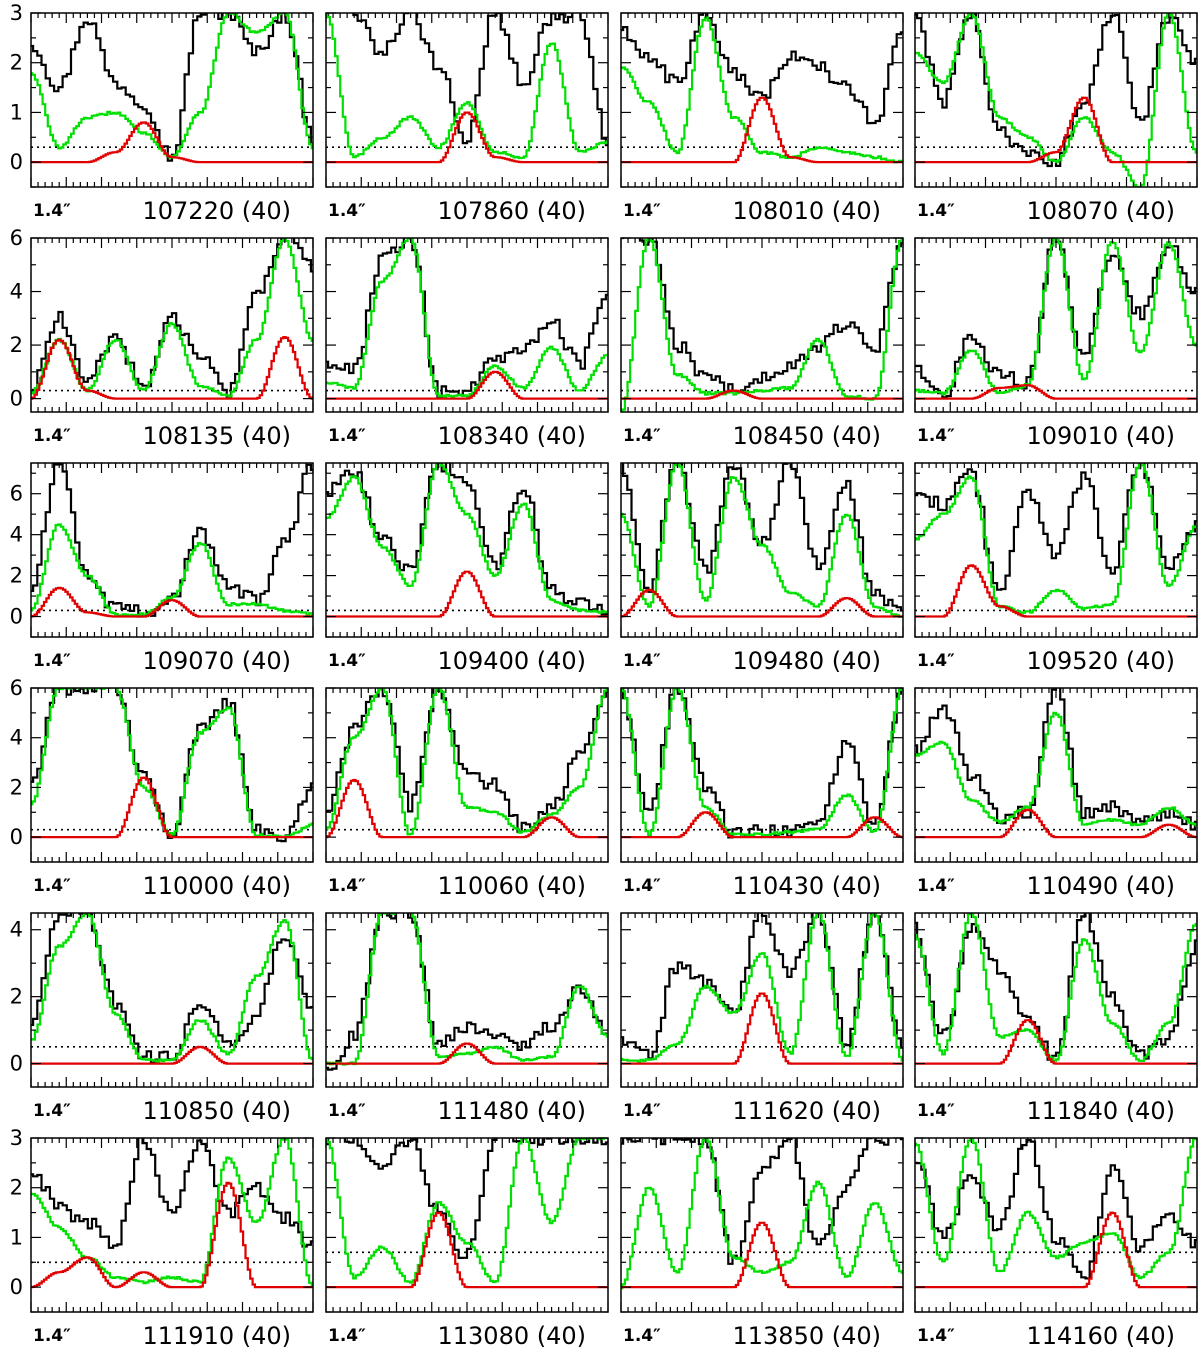 Image resolution: width=1200 pixels, height=1354 pixels. Describe the element at coordinates (216, 436) in the screenshot. I see `frequency-label: 108135 (40)` at that location.